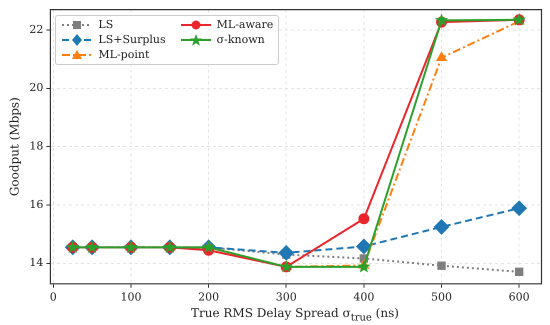 This screenshot has width=550, height=325. What do you see at coordinates (295, 314) in the screenshot?
I see `x-axis-title: True RMS Delay Spread σ$_{true}$ (ns)` at bounding box center [295, 314].